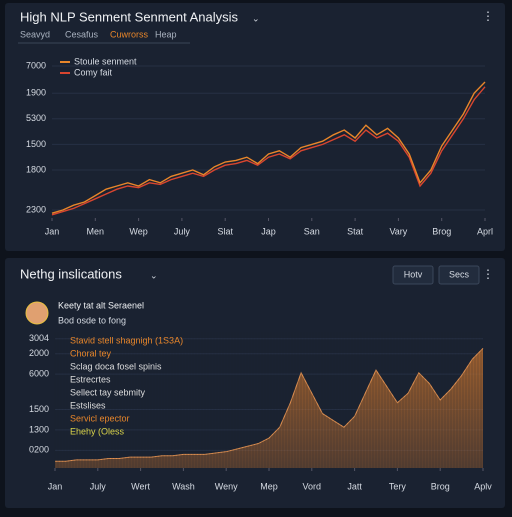  Describe the element at coordinates (312, 486) in the screenshot. I see `x-tick-label: Vord` at that location.